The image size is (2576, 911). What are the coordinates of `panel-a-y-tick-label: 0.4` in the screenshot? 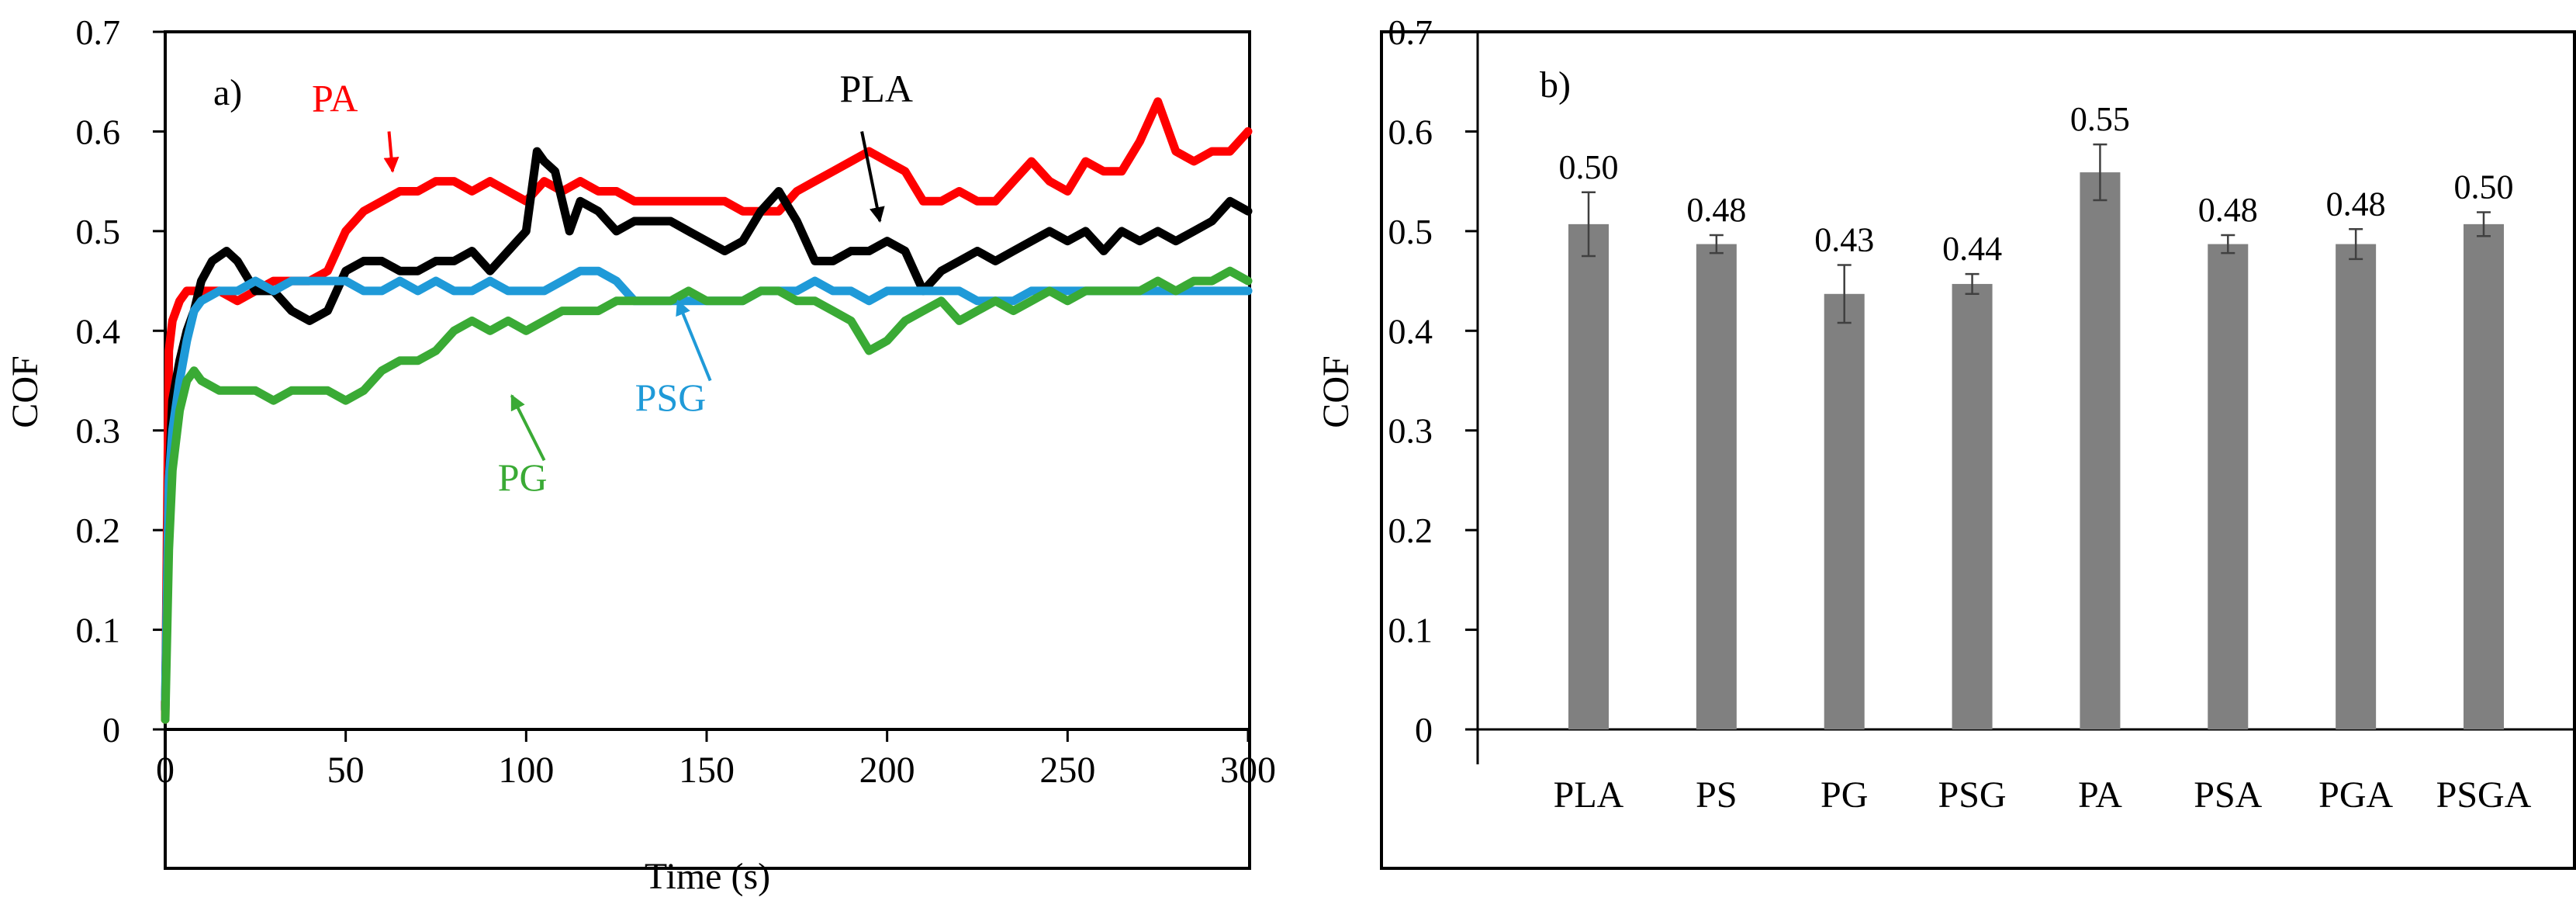 It's located at (98, 331).